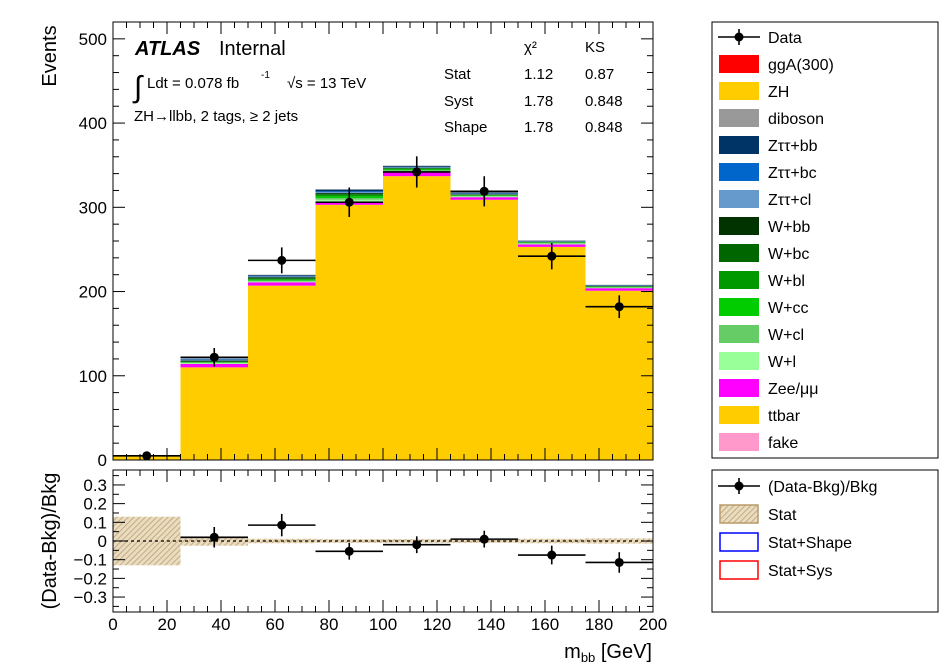 This screenshot has width=946, height=672. I want to click on x-axis-label-unit: [GeV], so click(623, 652).